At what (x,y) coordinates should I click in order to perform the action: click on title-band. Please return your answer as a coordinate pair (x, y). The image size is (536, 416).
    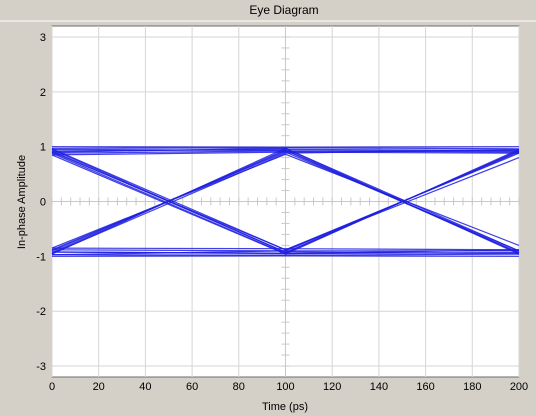
    Looking at the image, I should click on (268, 11).